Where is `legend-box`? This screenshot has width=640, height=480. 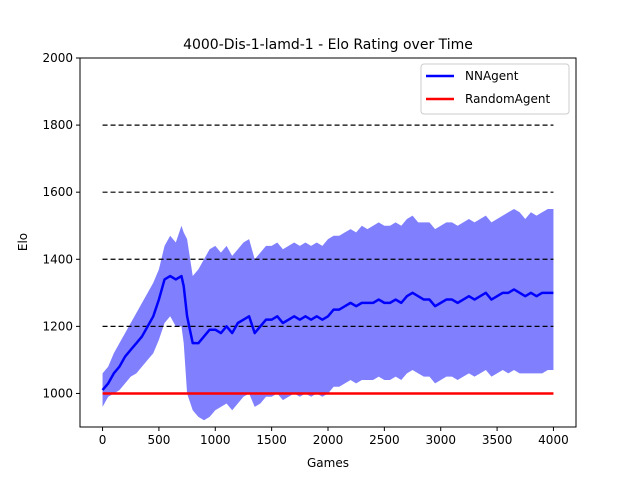
legend-box is located at coordinates (495, 89).